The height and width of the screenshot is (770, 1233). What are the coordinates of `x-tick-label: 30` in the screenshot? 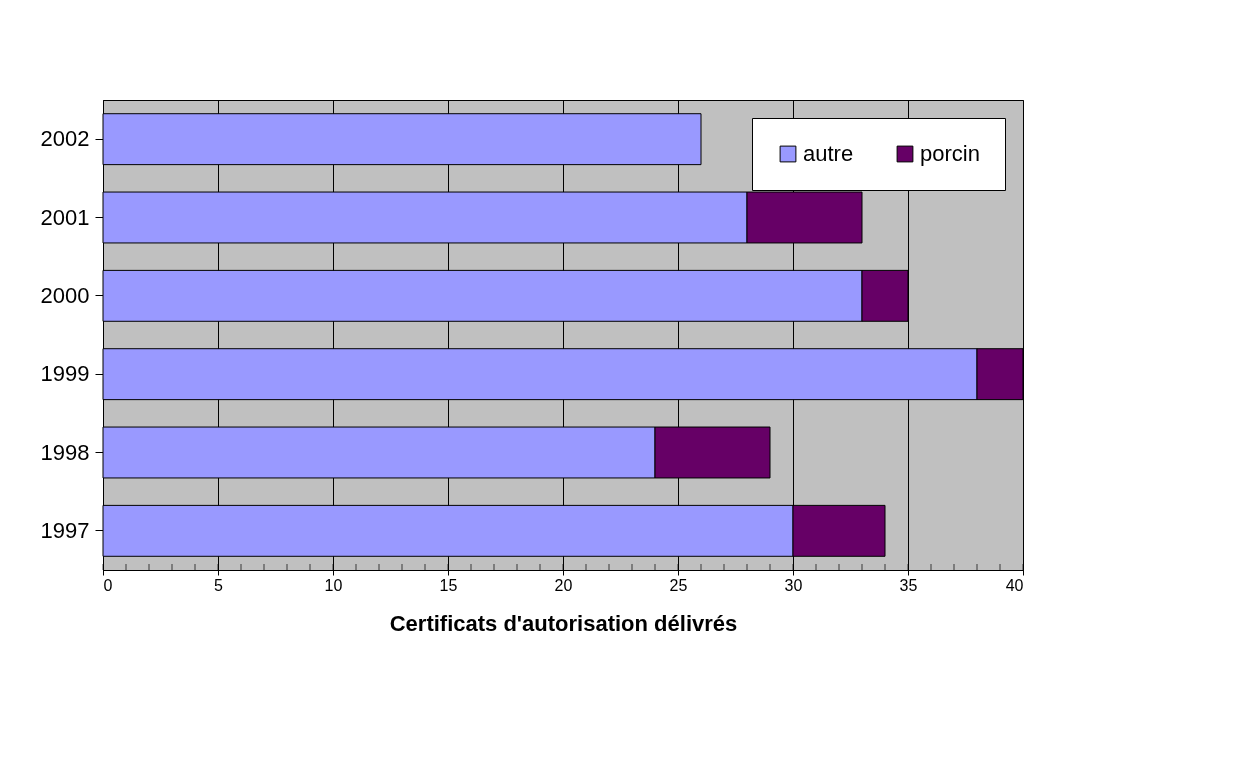 It's located at (793, 585).